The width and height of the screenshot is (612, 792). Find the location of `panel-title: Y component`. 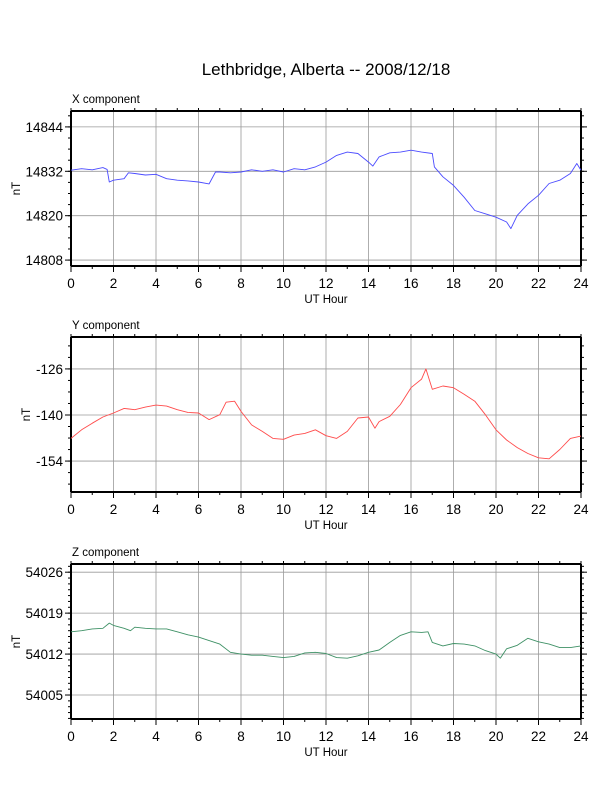

panel-title: Y component is located at coordinates (106, 326).